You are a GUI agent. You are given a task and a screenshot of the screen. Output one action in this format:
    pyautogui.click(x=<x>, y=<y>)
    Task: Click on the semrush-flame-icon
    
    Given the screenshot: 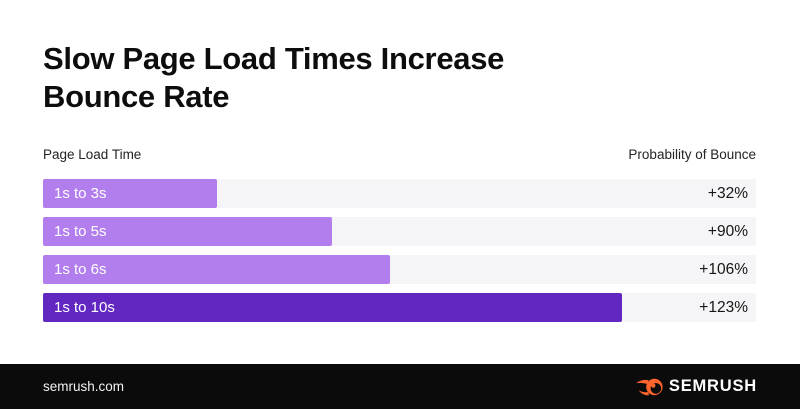 What is the action you would take?
    pyautogui.click(x=649, y=387)
    